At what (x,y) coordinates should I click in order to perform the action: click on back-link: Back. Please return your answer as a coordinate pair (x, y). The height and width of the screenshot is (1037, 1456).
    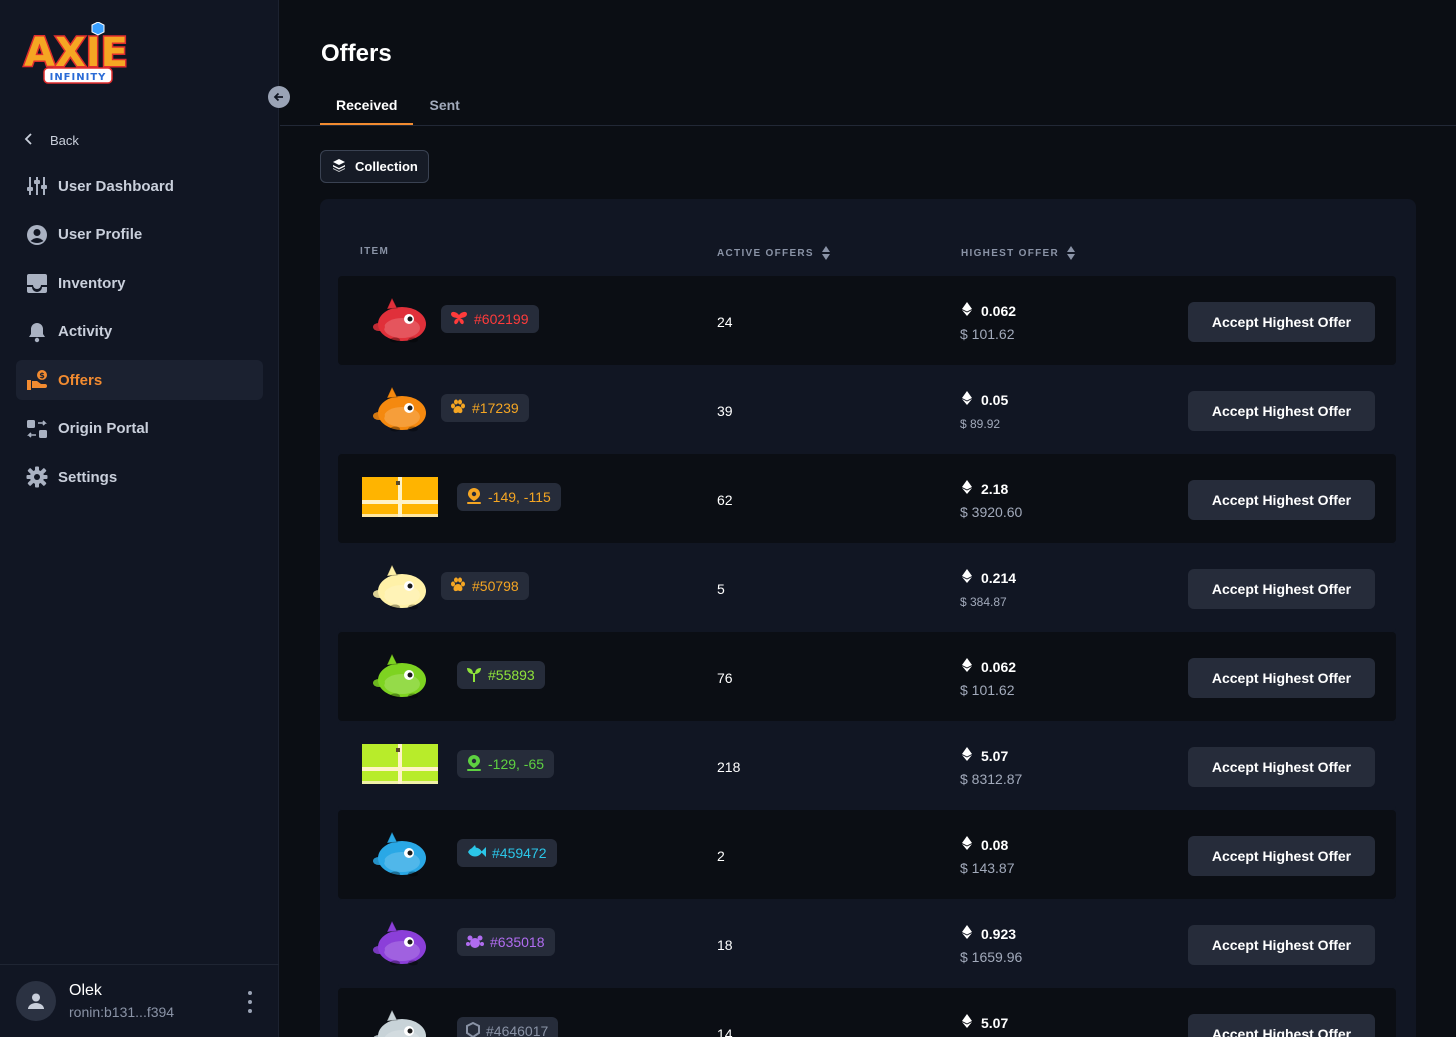
    Looking at the image, I should click on (51, 140).